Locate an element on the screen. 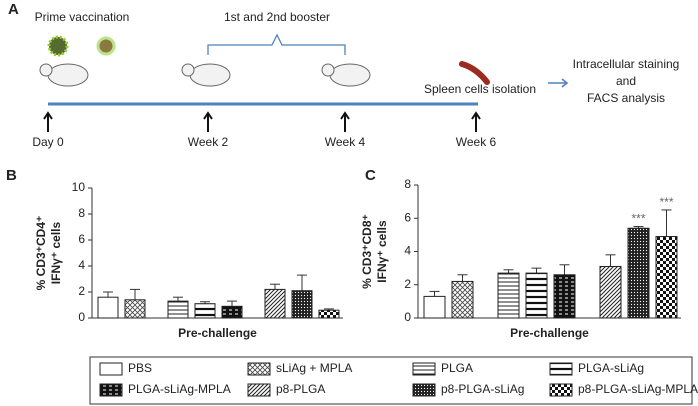 This screenshot has width=698, height=406. legend-label: p8-PLGA-sLiAg-MPLA is located at coordinates (638, 389).